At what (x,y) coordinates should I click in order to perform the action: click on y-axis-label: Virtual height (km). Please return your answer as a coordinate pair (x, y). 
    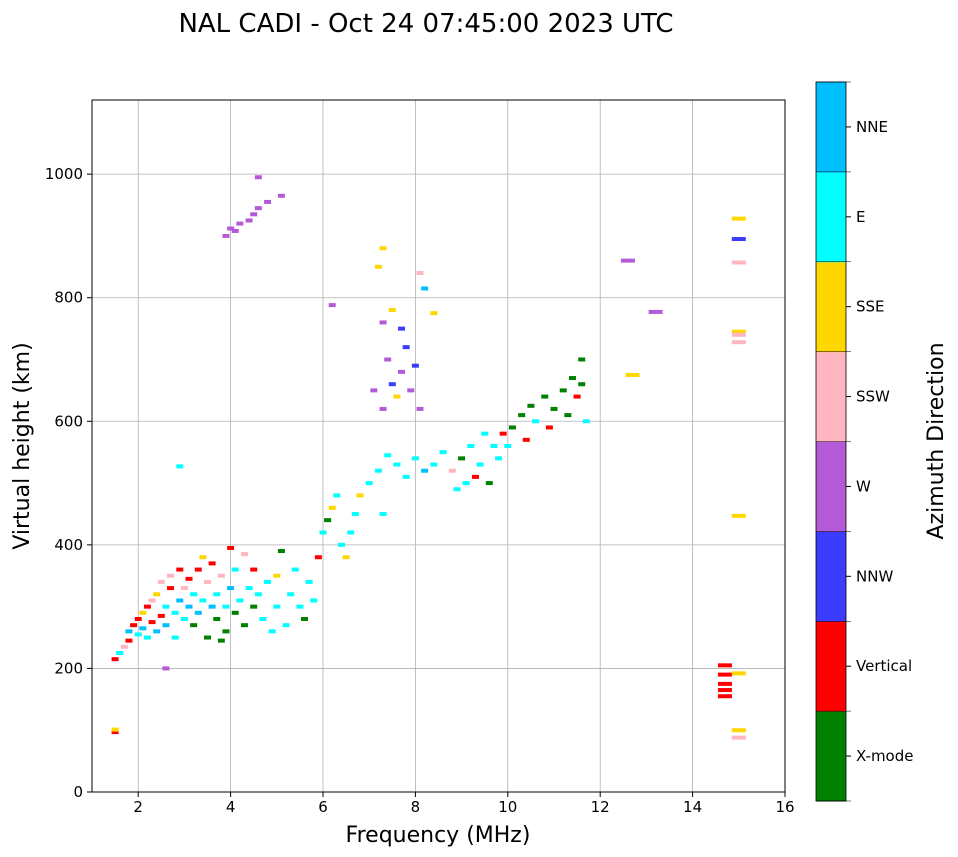
    Looking at the image, I should click on (22, 445).